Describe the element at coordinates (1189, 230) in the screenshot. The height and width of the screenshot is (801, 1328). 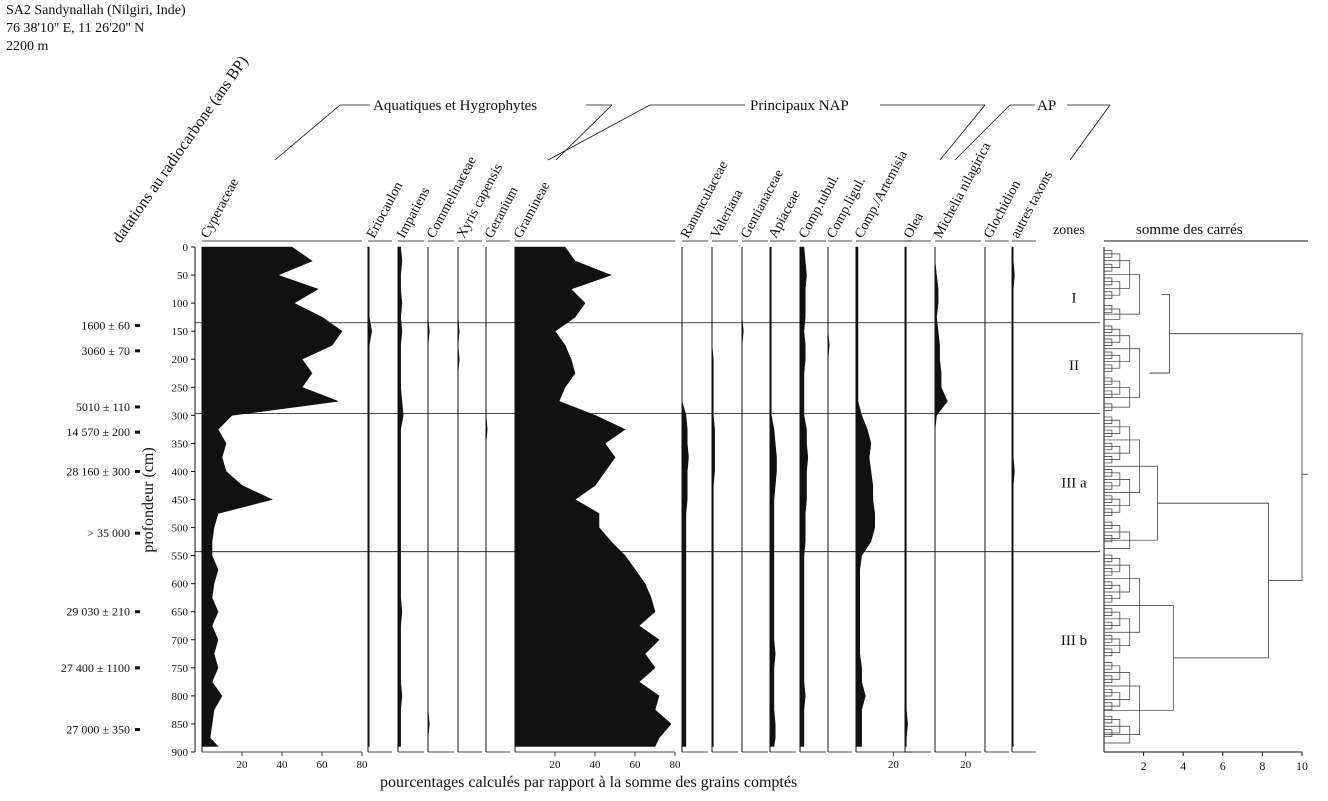
I see `dendrogram-title: somme des carrés` at that location.